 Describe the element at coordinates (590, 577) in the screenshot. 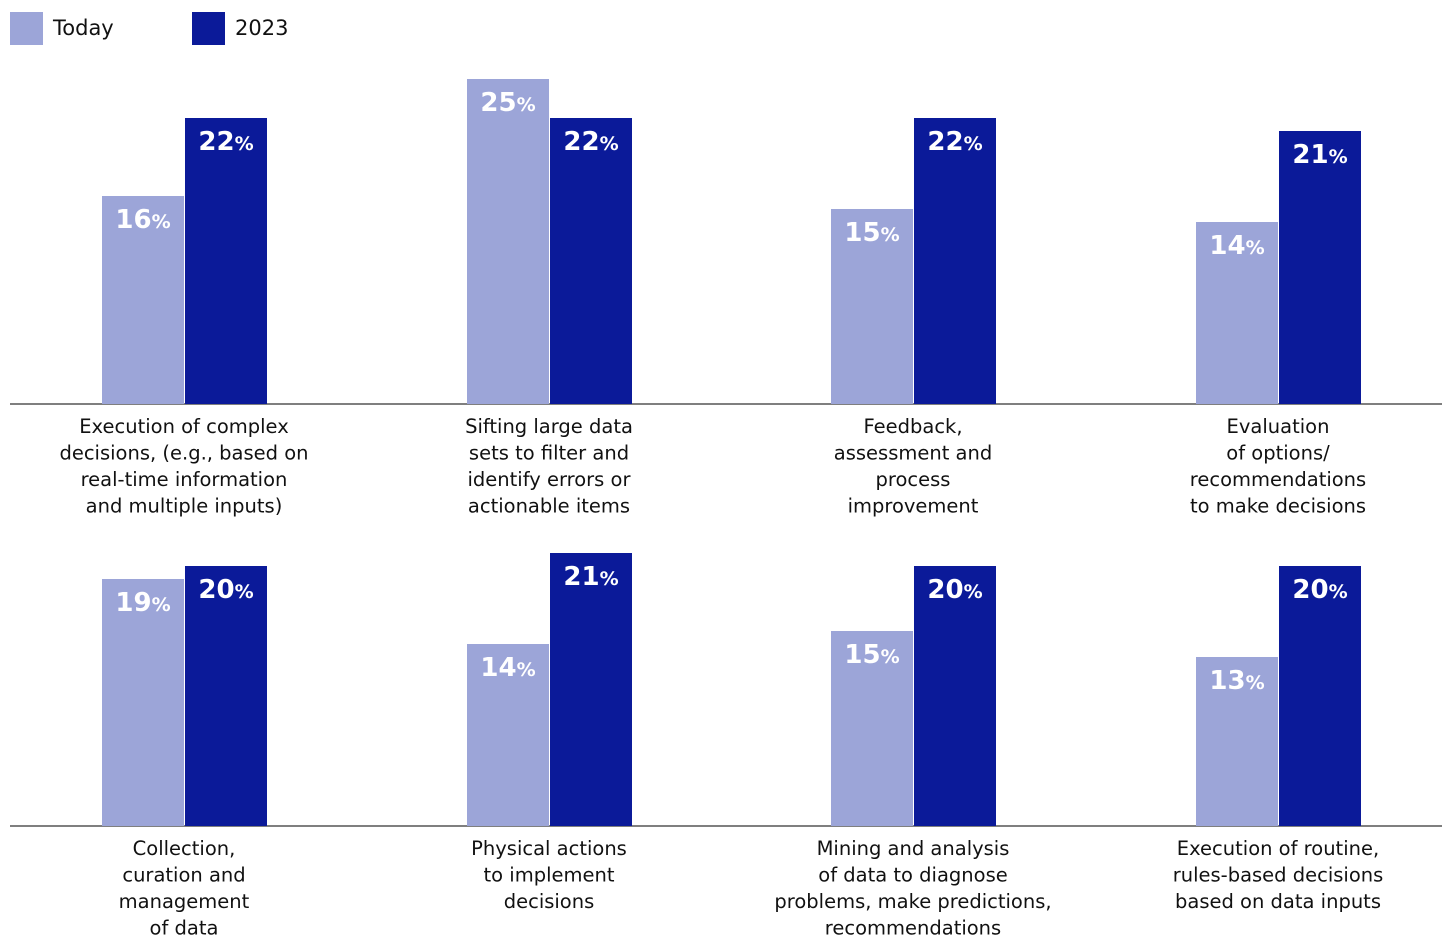

I see `data-label-2023-cat6: 21%` at that location.